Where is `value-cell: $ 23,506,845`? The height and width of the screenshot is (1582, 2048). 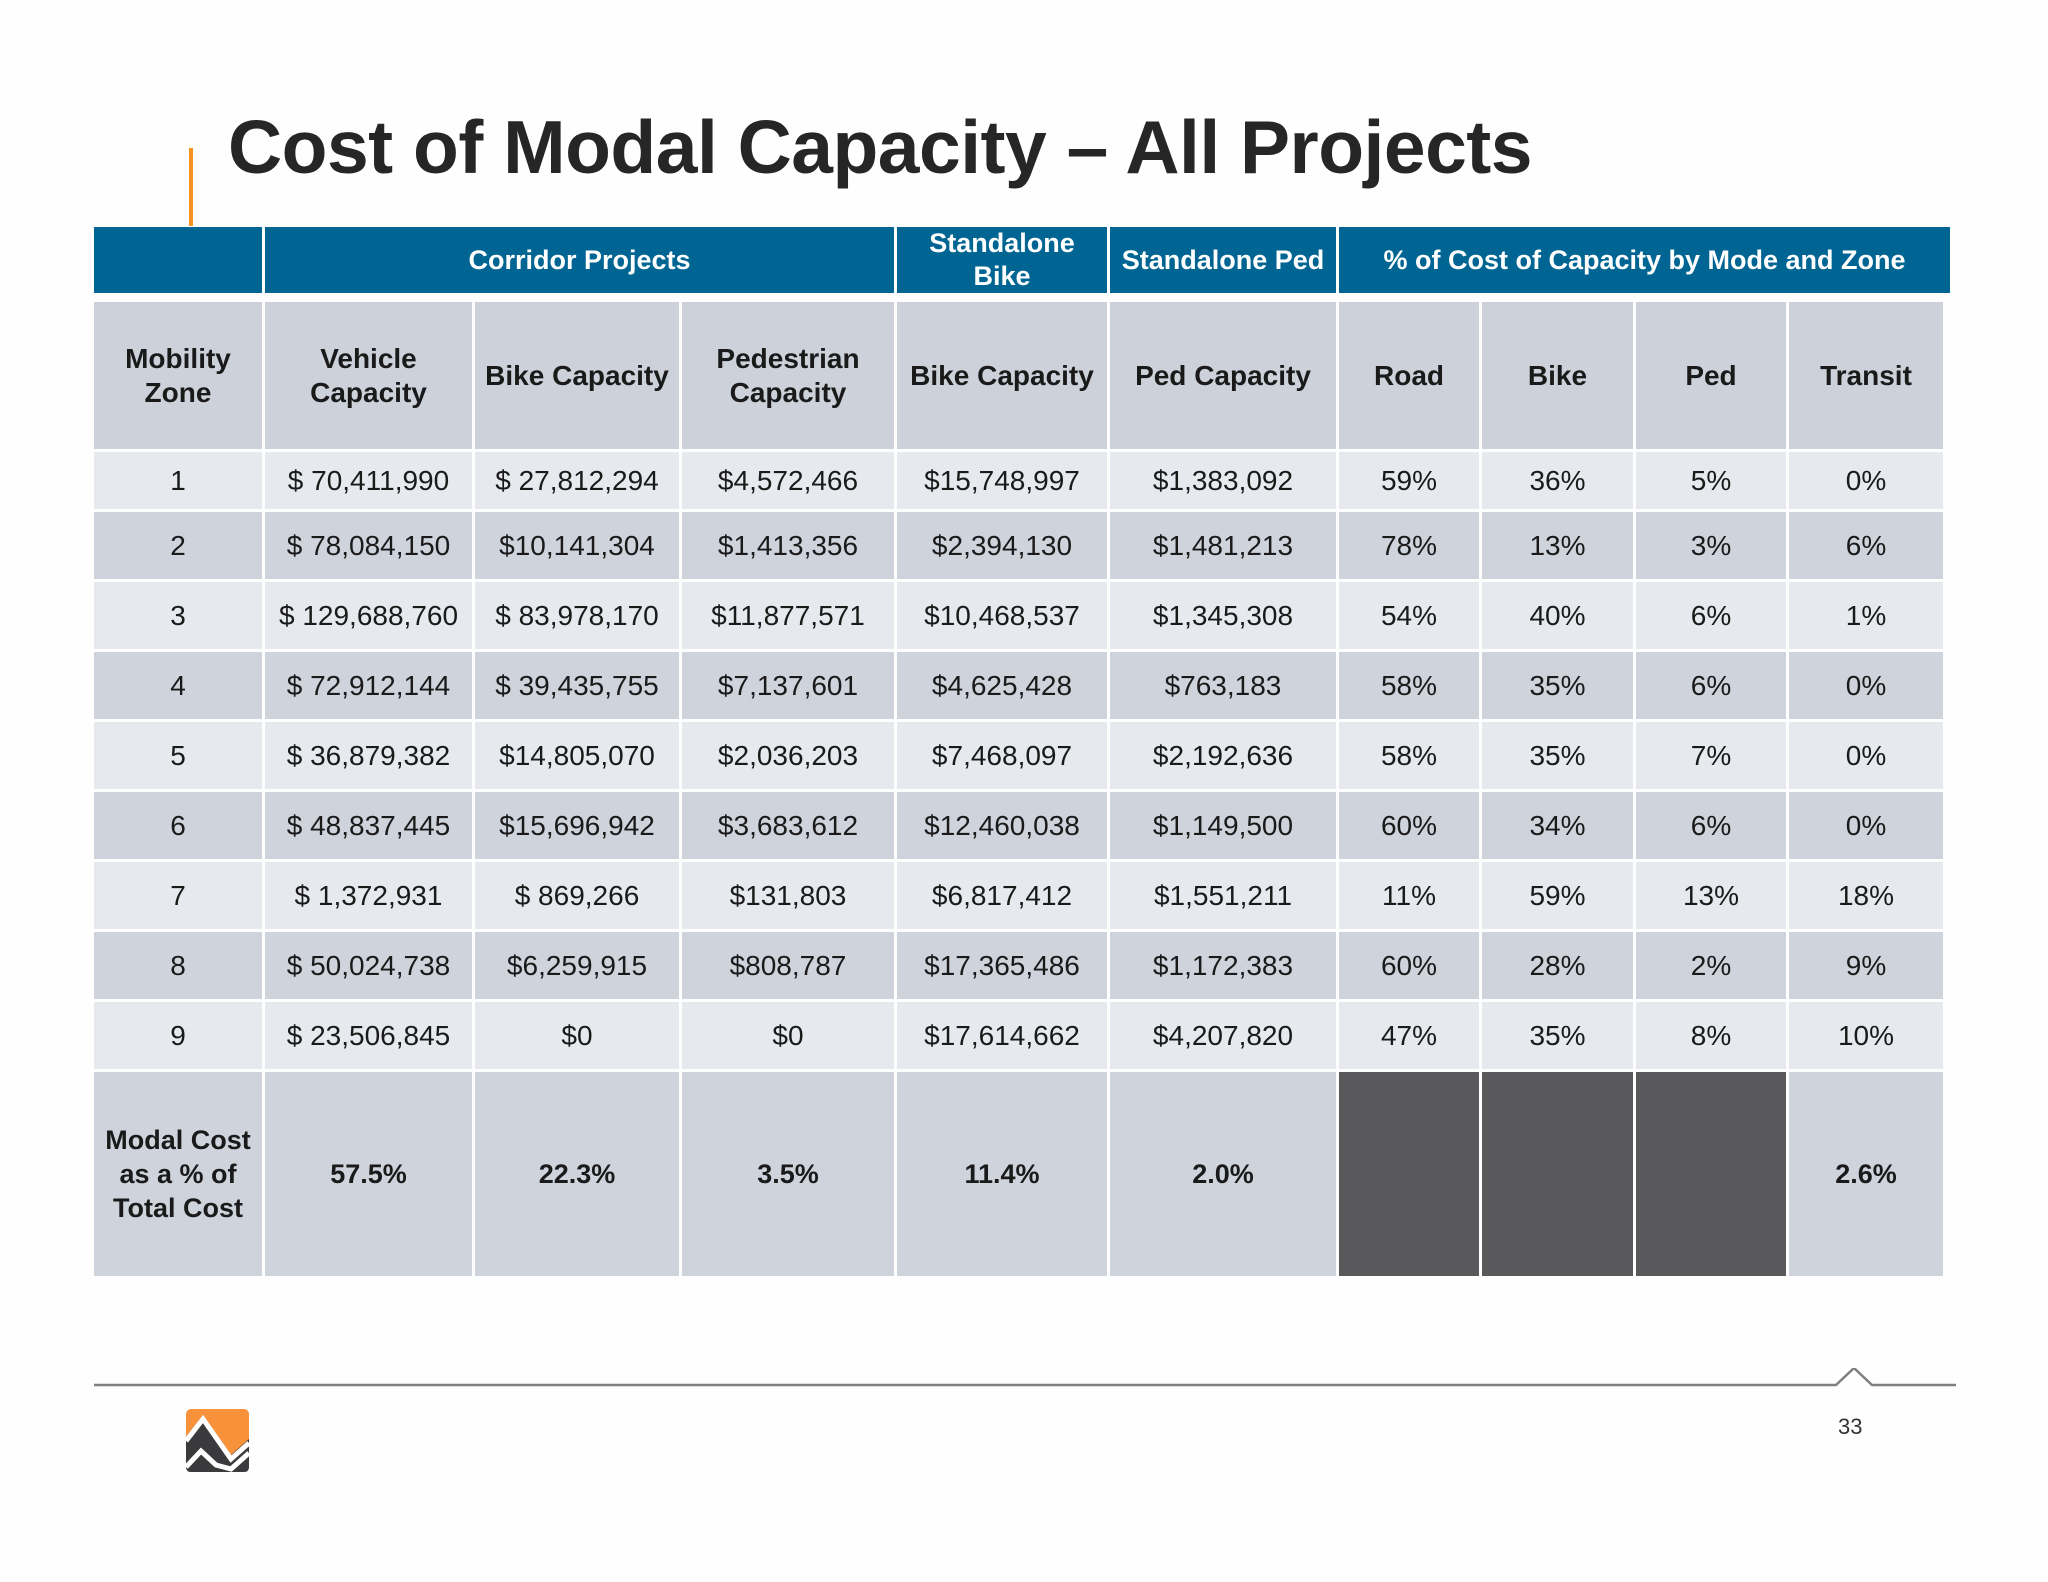 value-cell: $ 23,506,845 is located at coordinates (368, 1035).